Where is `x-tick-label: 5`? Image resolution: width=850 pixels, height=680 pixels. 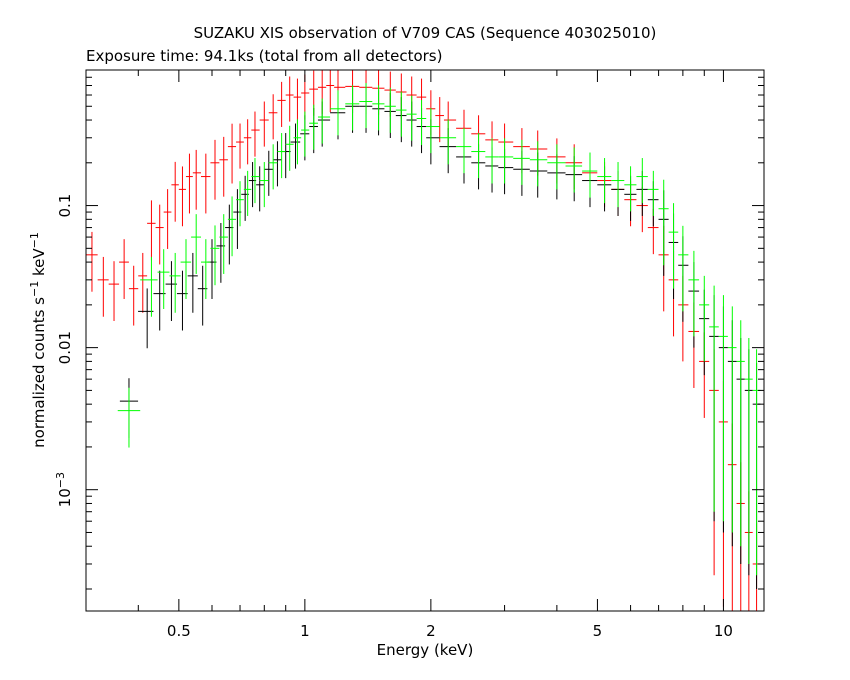 x-tick-label: 5 is located at coordinates (598, 631).